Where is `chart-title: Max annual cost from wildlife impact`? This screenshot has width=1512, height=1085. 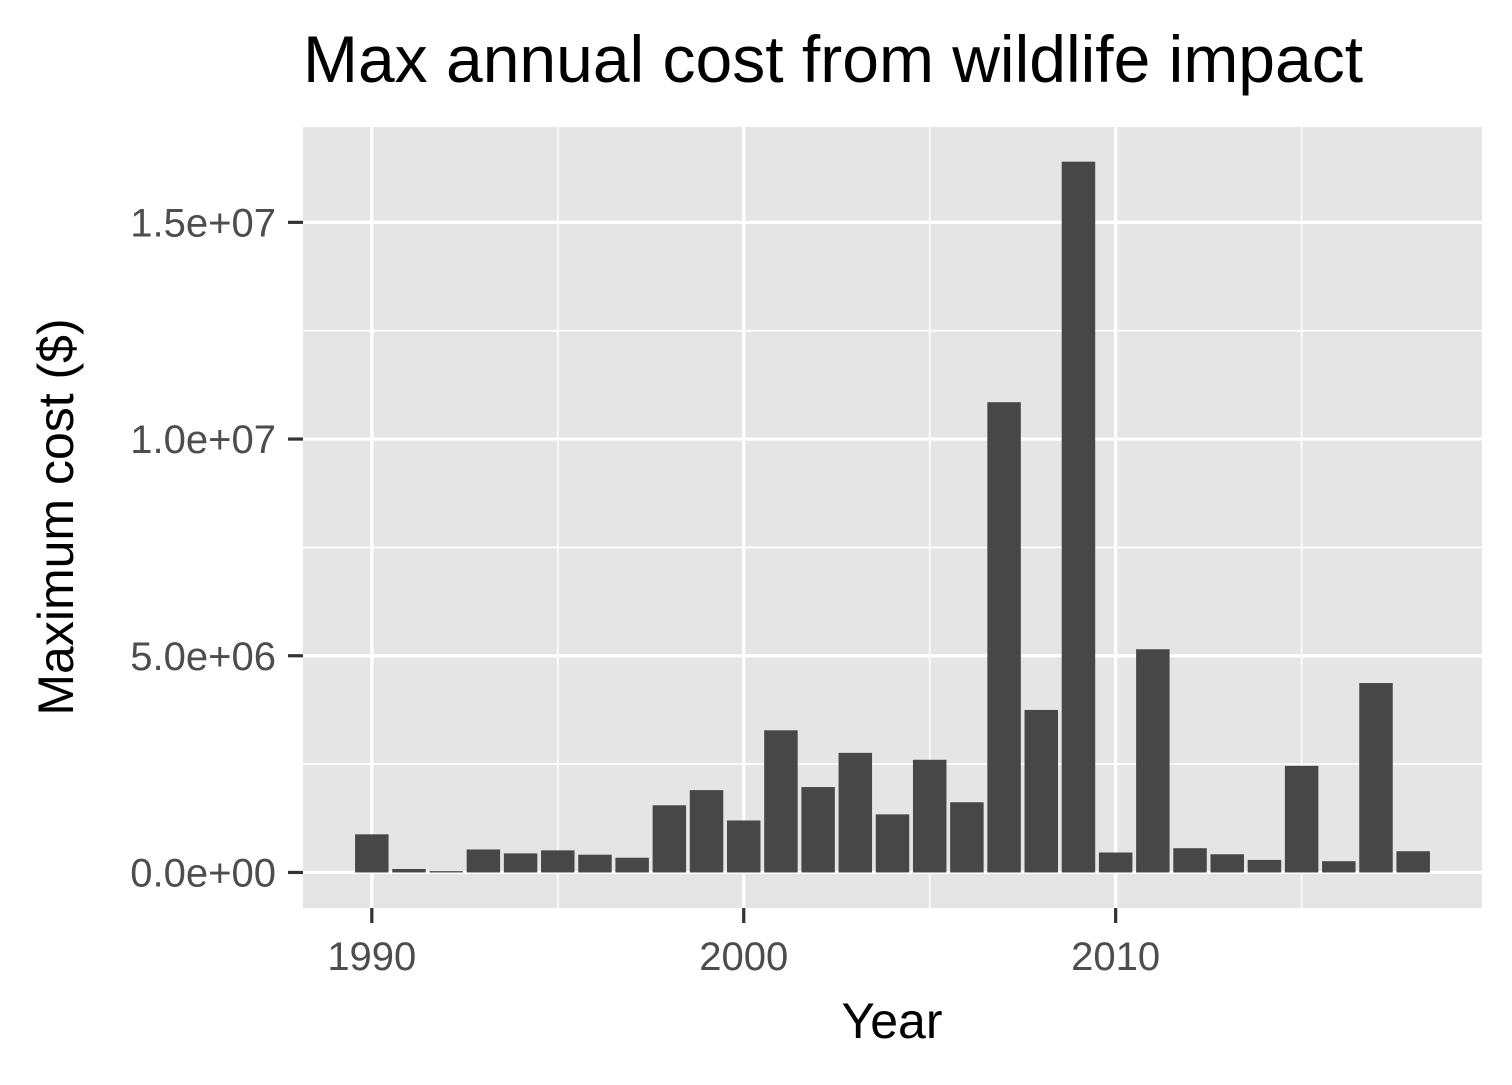 chart-title: Max annual cost from wildlife impact is located at coordinates (833, 59).